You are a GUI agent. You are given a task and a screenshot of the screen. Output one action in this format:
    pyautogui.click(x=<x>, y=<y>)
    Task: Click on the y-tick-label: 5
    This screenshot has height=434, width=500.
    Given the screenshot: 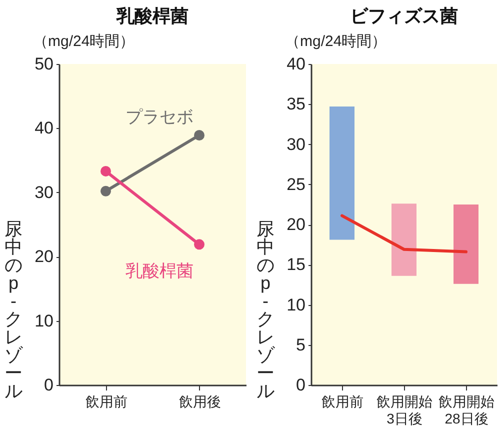 What is the action you would take?
    pyautogui.click(x=301, y=344)
    